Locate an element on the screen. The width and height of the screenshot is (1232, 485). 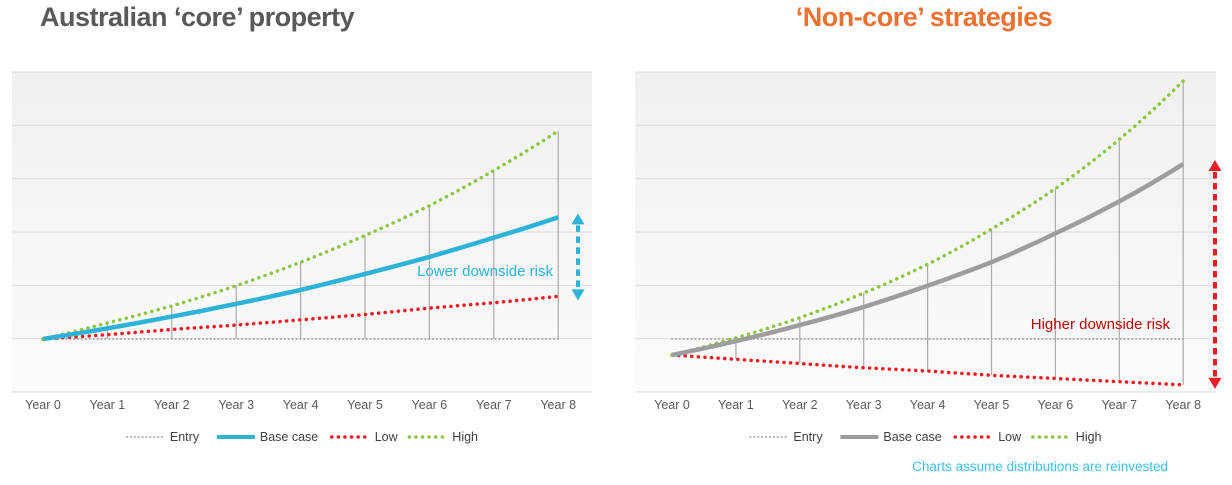
series-base-case-line is located at coordinates (300, 278).